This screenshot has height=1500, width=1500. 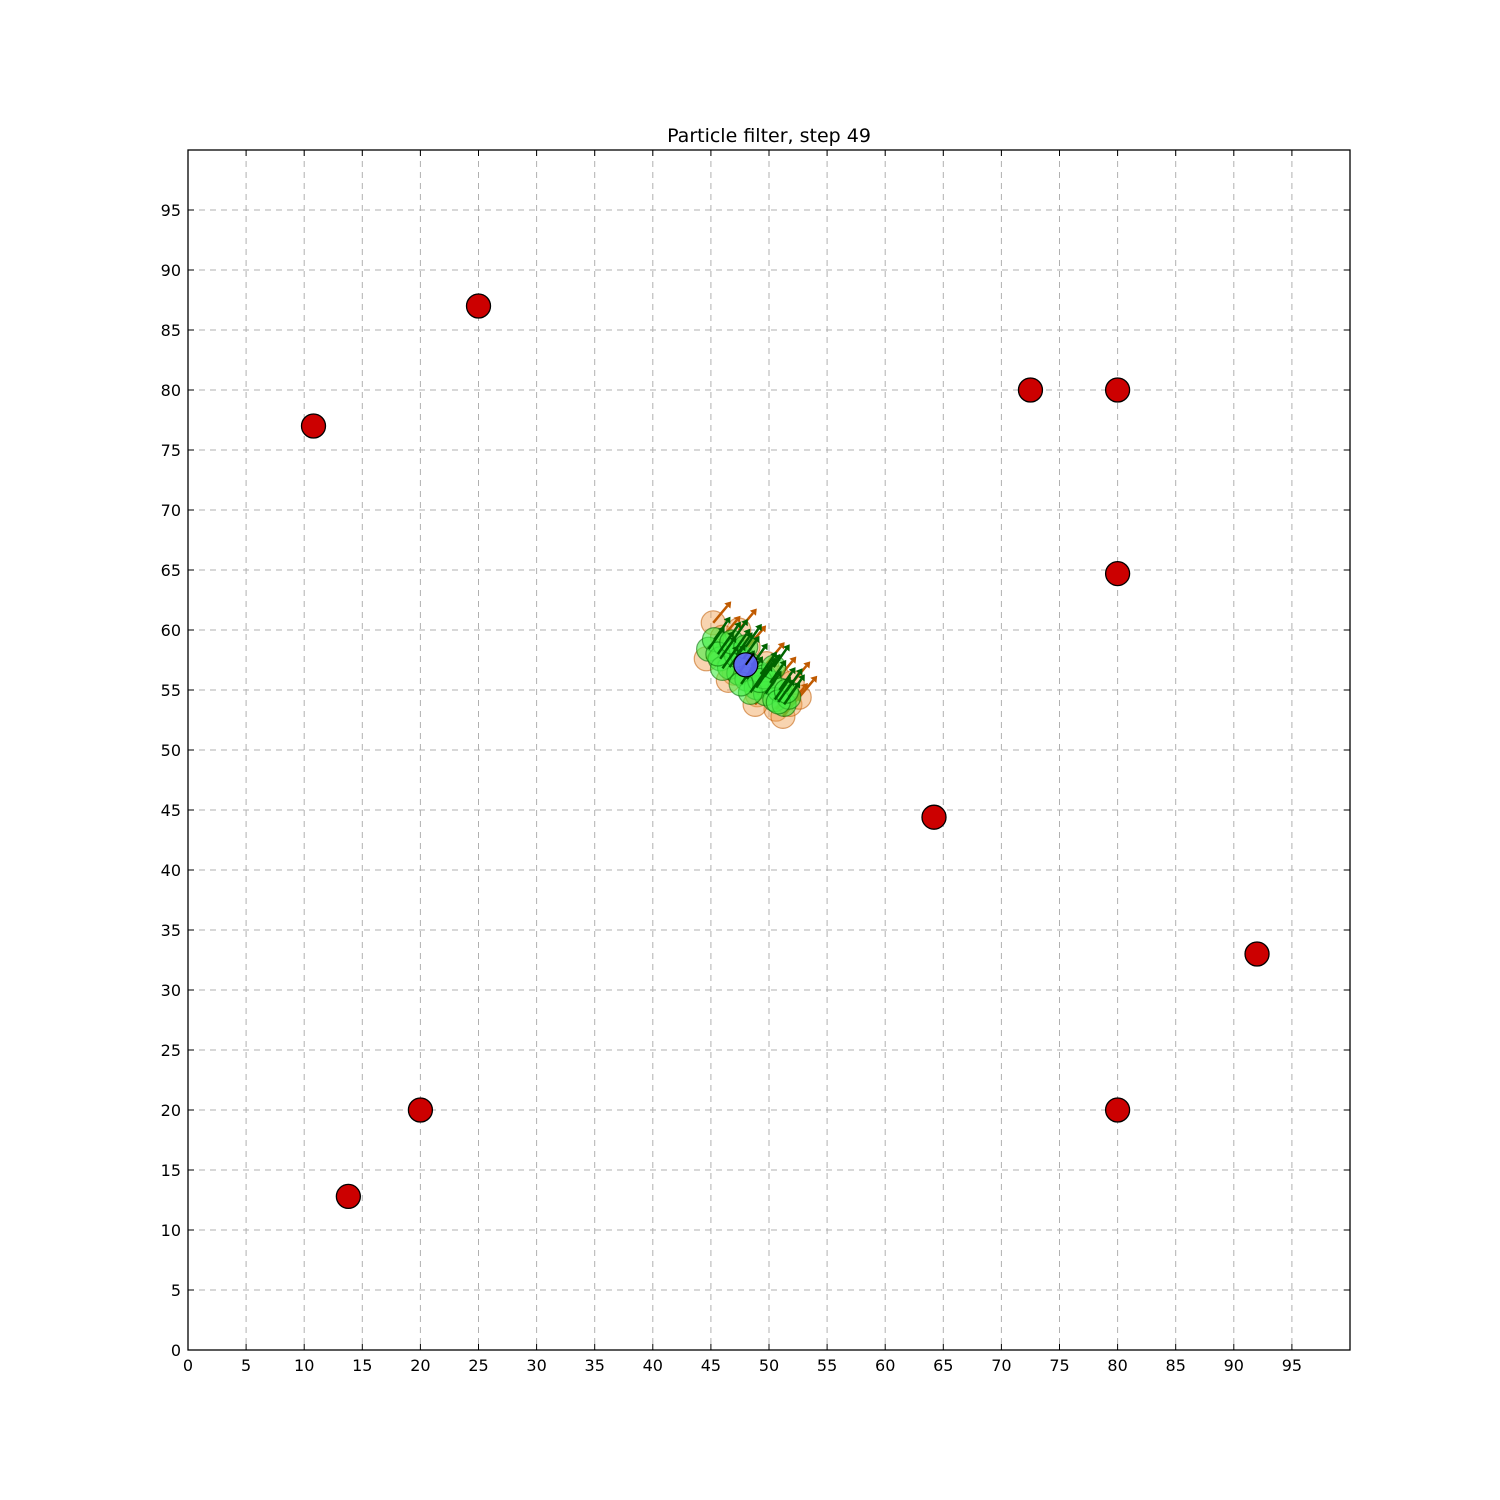 I want to click on x-tick-label: 15, so click(x=362, y=1365).